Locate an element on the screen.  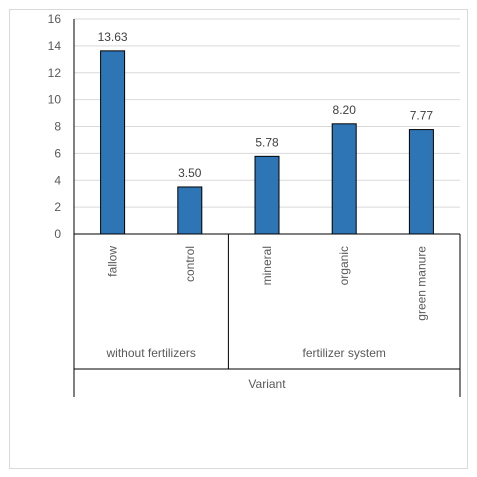
bar-control is located at coordinates (190, 210).